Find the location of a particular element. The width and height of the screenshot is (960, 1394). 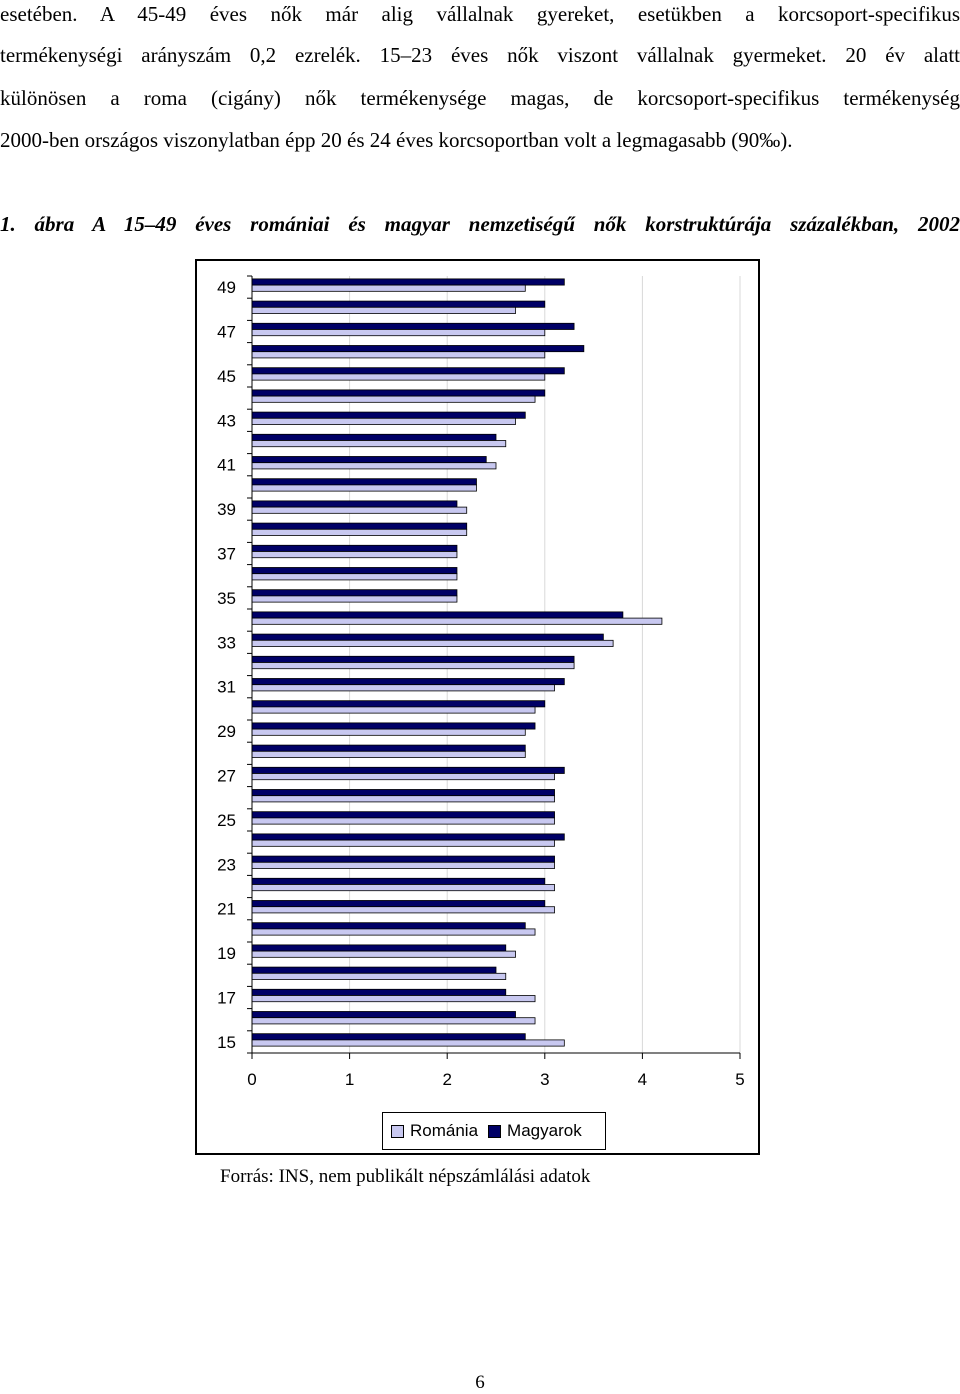

legend-label-magyarok: Magyarok is located at coordinates (544, 1130).